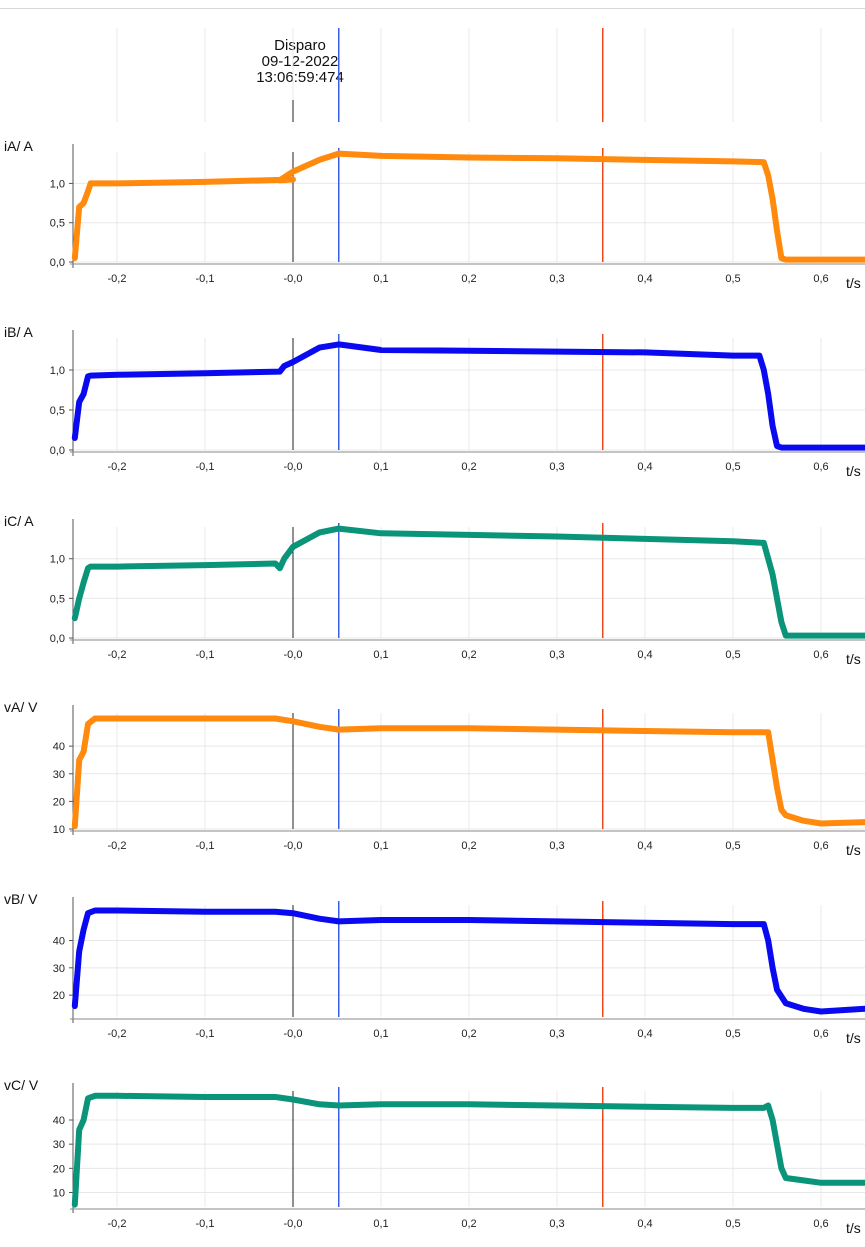 The height and width of the screenshot is (1247, 865). Describe the element at coordinates (18, 332) in the screenshot. I see `y-axis-label: iB/ A` at that location.